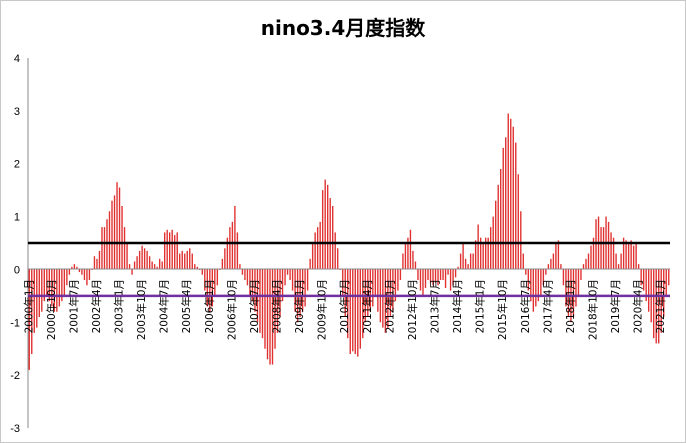 Image resolution: width=686 pixels, height=443 pixels. What do you see at coordinates (51, 309) in the screenshot?
I see `x-tick-label: 2000年10月` at bounding box center [51, 309].